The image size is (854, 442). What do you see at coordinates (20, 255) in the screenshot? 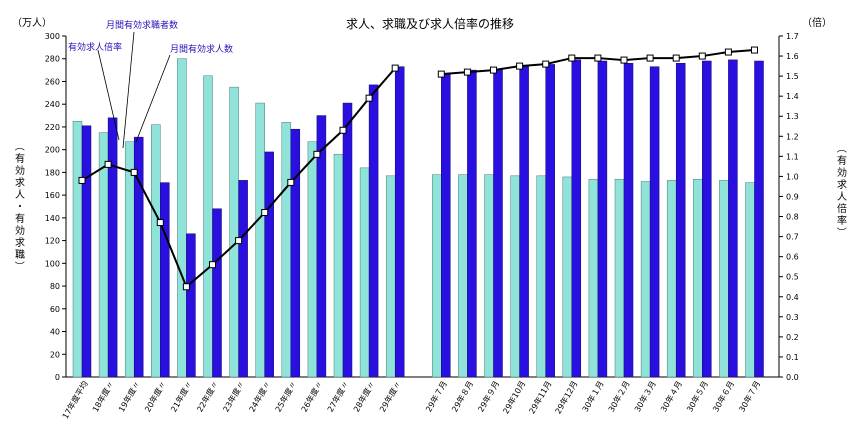
I see `axis-label-char: 職` at bounding box center [20, 255].